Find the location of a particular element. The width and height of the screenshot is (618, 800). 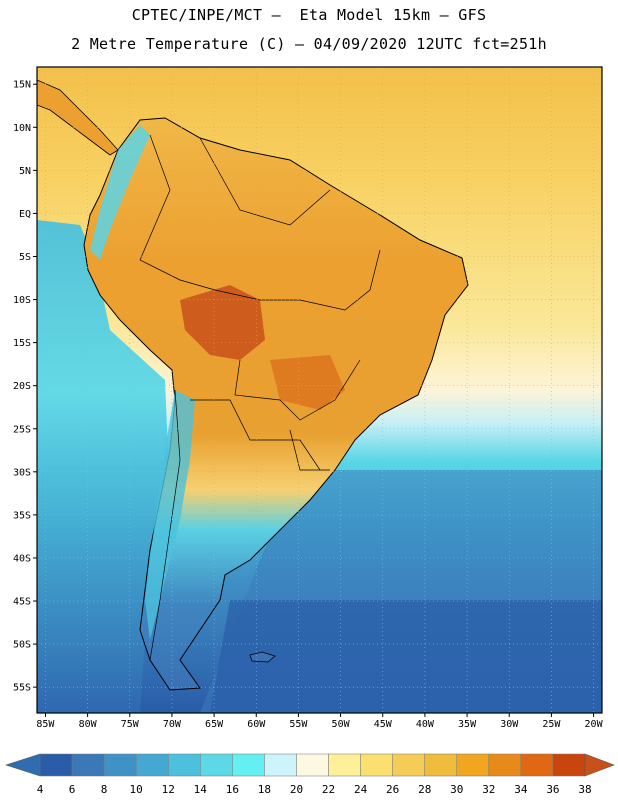

colorbar-label: 34 is located at coordinates (521, 789).